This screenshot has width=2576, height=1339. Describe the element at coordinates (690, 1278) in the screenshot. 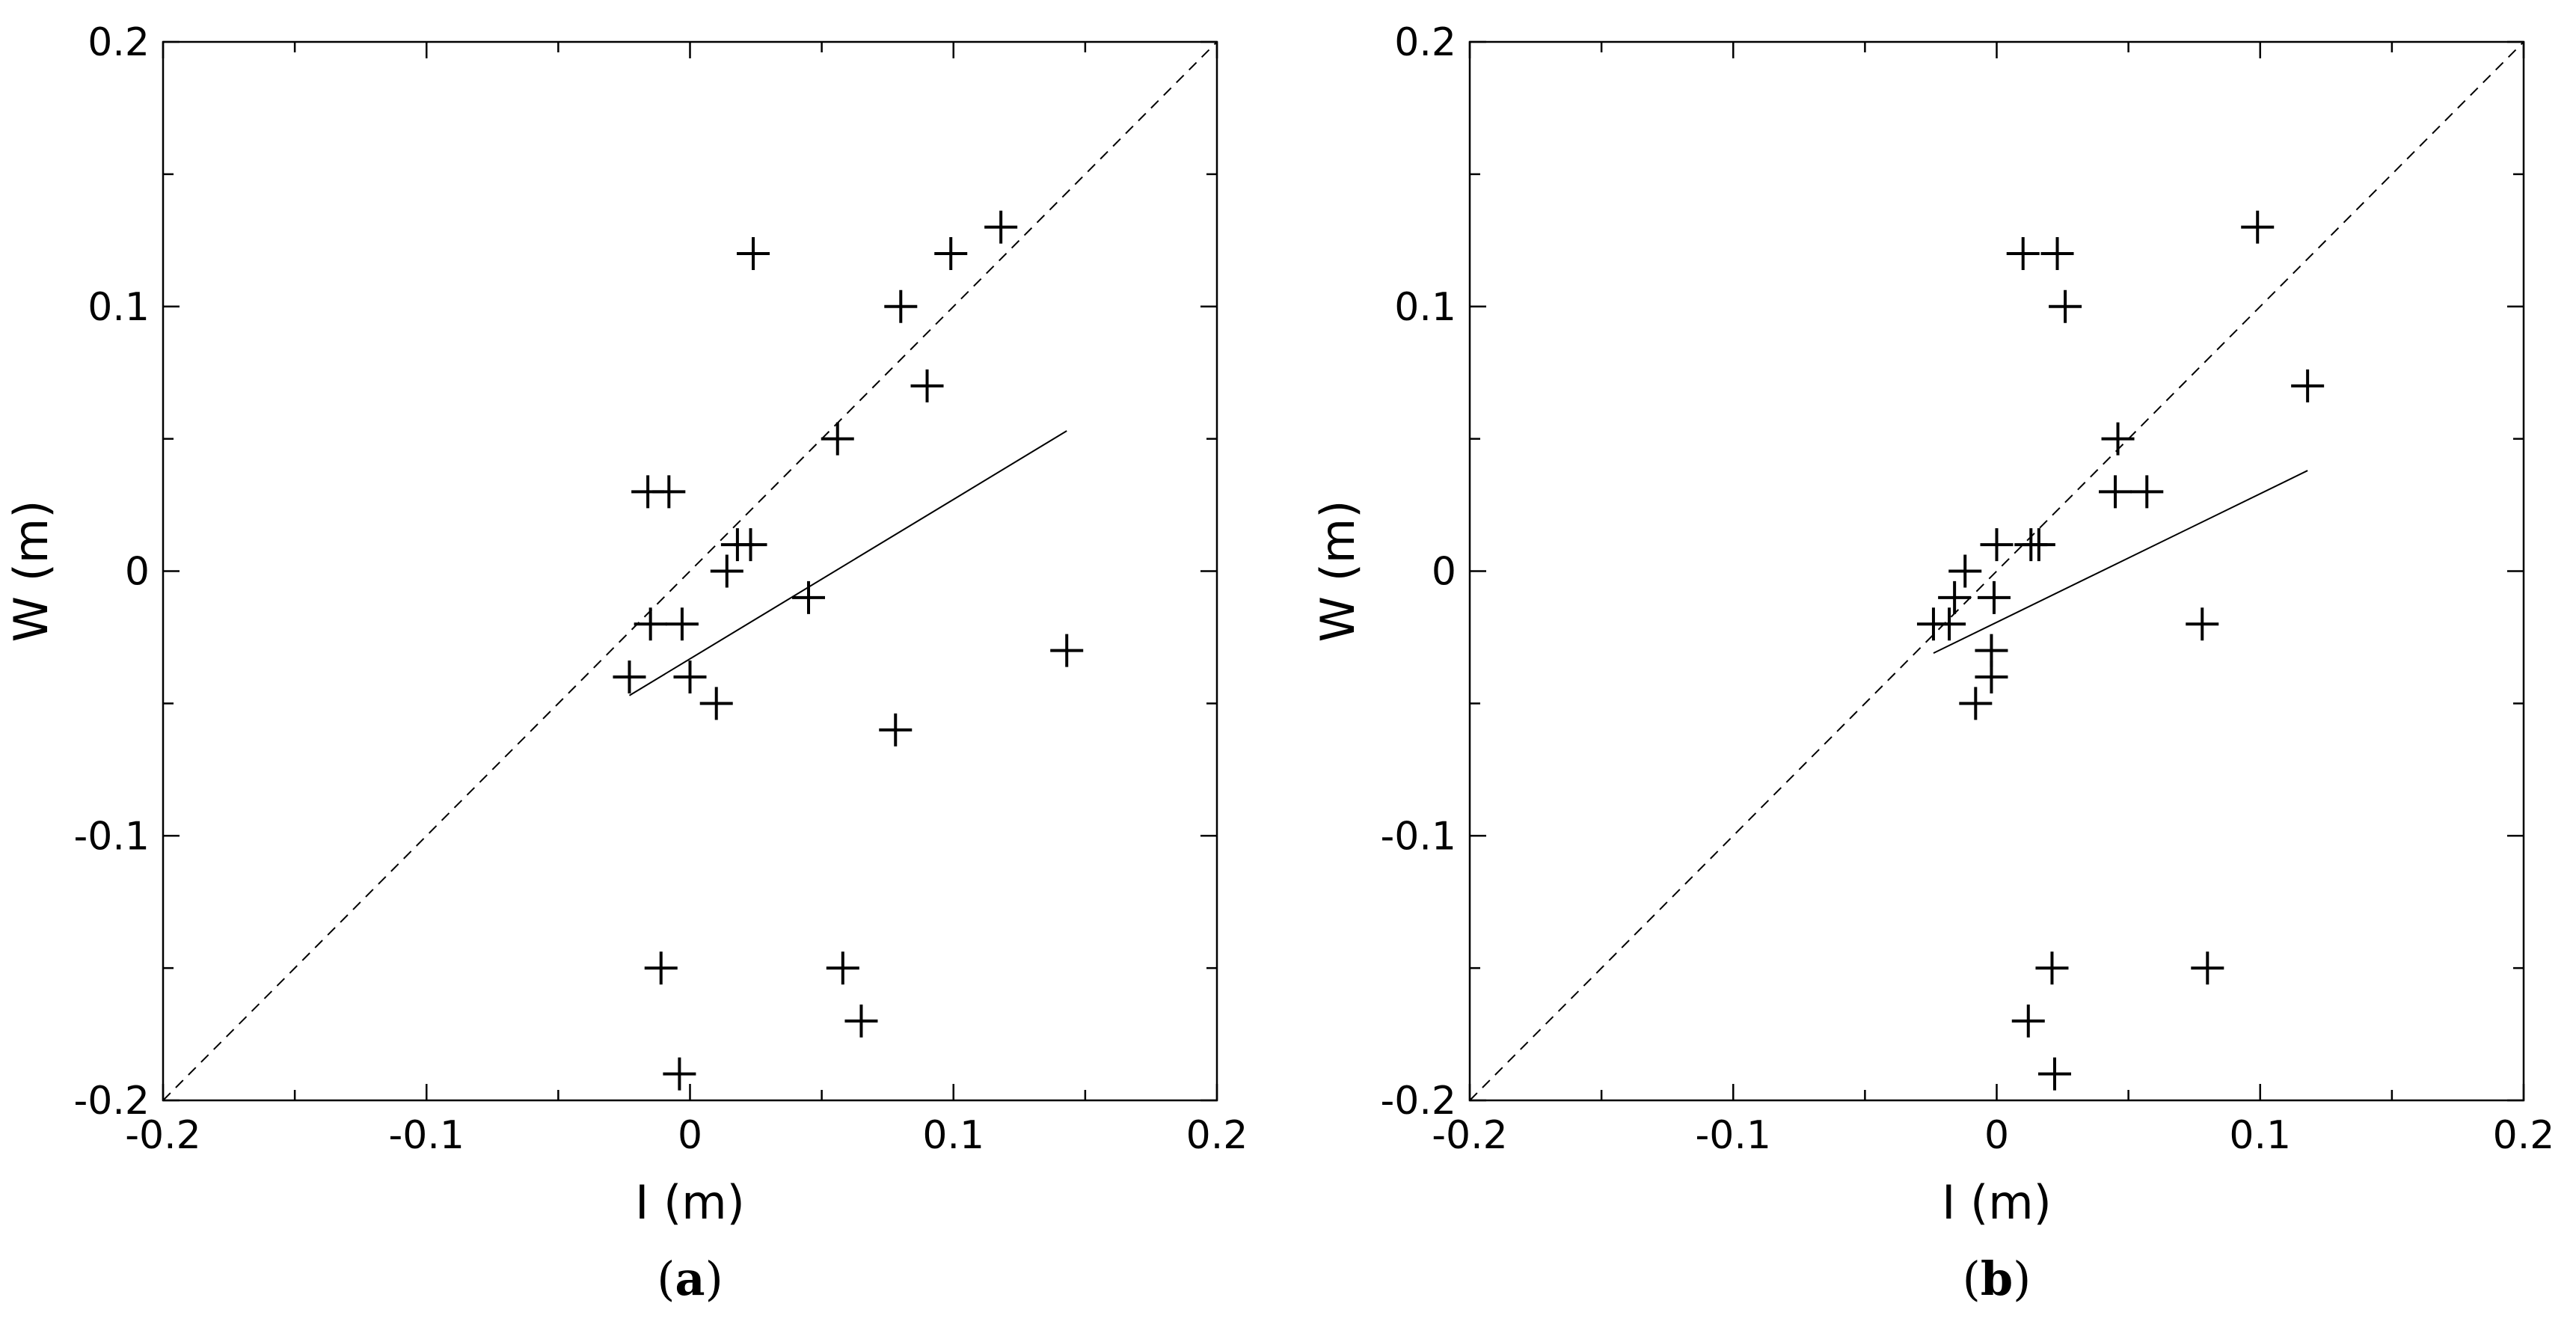

I see `panel-label: (a)` at that location.